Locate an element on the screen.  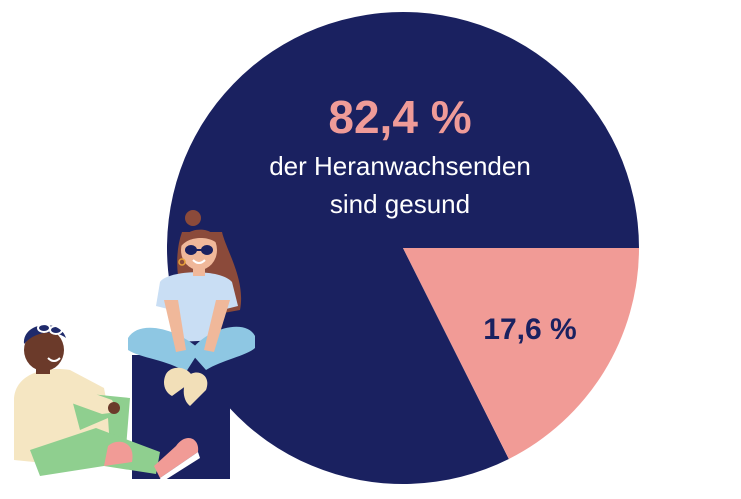
slice-description-line-1: der Heranwachsenden is located at coordinates (400, 166).